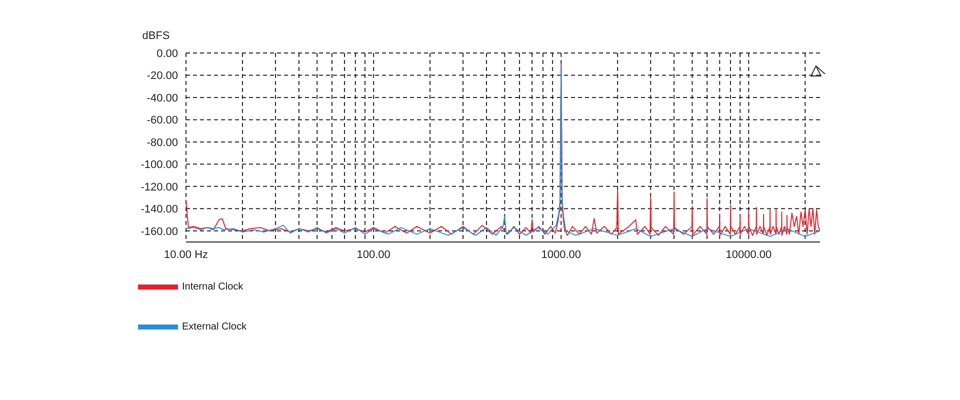  Describe the element at coordinates (373, 254) in the screenshot. I see `x-tick-label: 100.00` at that location.